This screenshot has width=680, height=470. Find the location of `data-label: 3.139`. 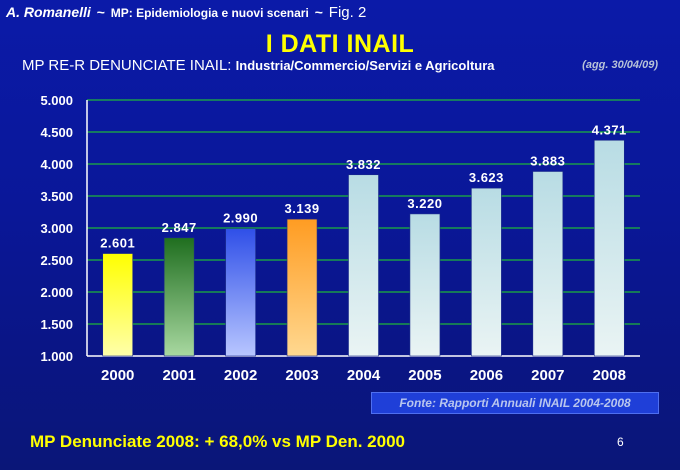

data-label: 3.139 is located at coordinates (302, 208).